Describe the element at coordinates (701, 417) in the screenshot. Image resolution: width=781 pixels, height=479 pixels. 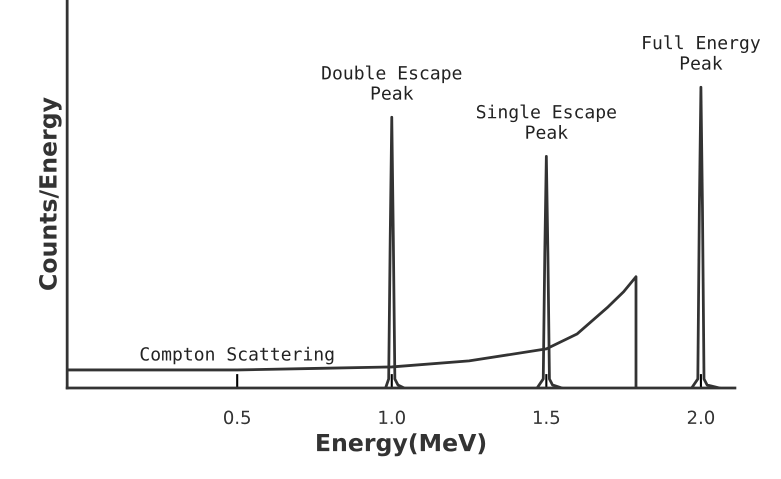
I see `x-tick-label: 2.0` at that location.